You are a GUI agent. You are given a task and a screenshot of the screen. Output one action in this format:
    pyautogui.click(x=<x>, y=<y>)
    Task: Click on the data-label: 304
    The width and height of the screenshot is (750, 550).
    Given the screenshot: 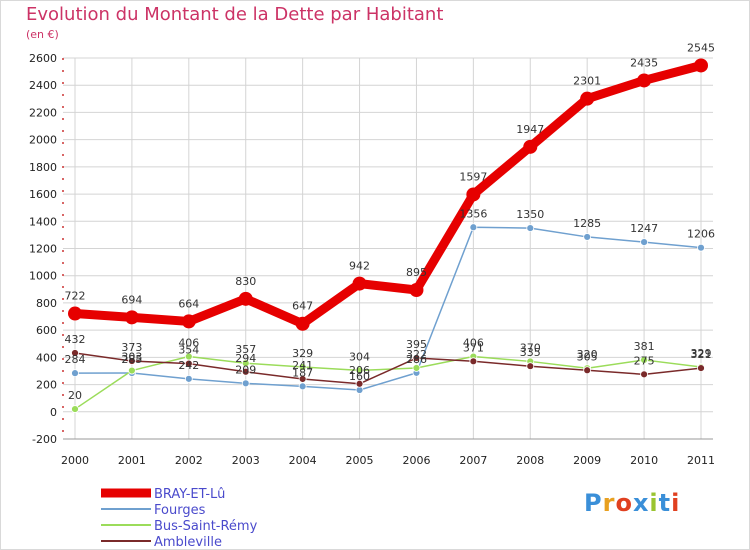 What is the action you would take?
    pyautogui.click(x=359, y=356)
    